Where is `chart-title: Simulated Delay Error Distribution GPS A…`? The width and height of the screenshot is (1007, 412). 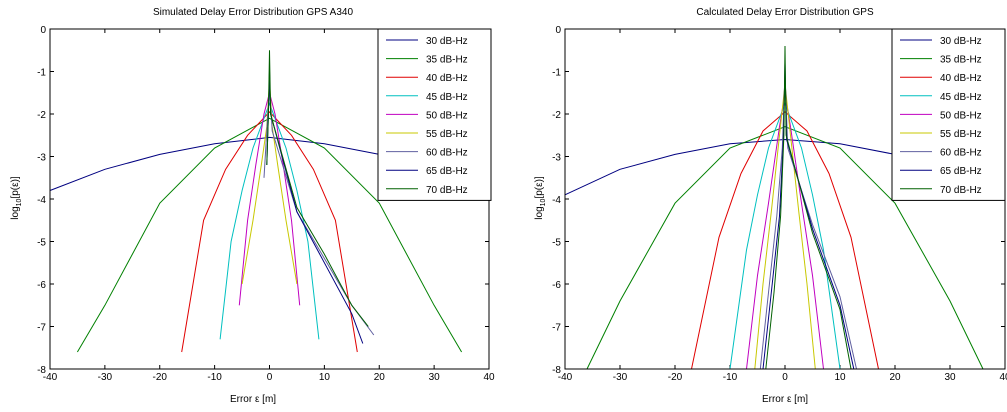 chart-title: Simulated Delay Error Distribution GPS A… is located at coordinates (253, 12).